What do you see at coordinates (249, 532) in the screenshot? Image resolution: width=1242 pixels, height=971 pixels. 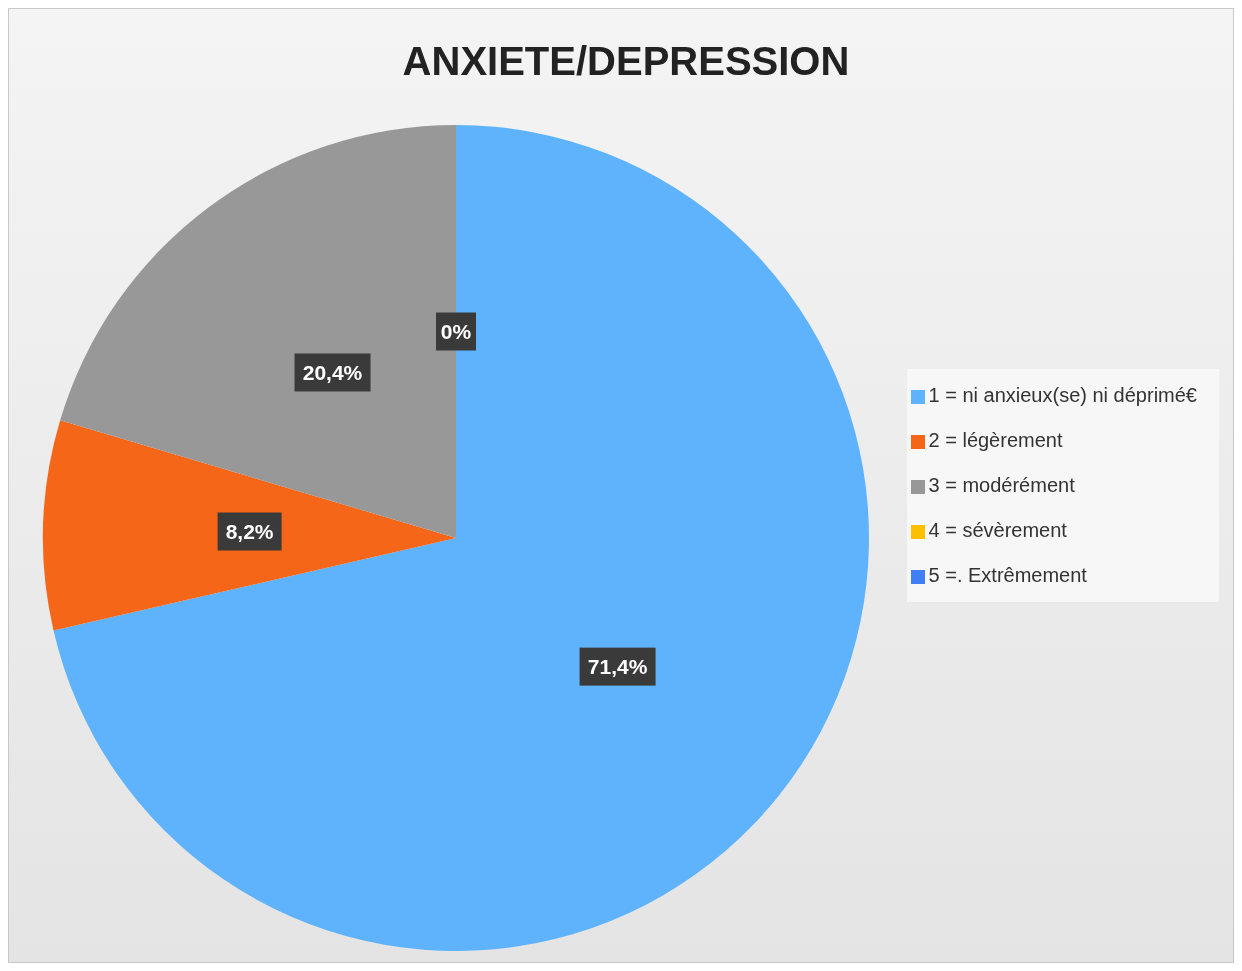 I see `data-label: 8,2%` at bounding box center [249, 532].